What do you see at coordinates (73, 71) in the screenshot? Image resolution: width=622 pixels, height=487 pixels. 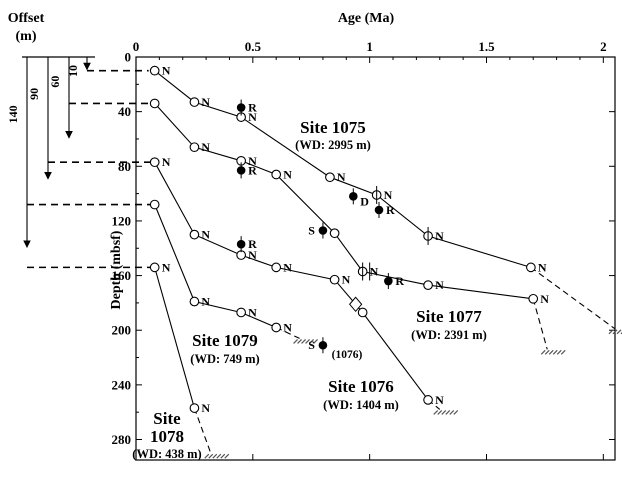 I see `offset-label: 10` at bounding box center [73, 71].